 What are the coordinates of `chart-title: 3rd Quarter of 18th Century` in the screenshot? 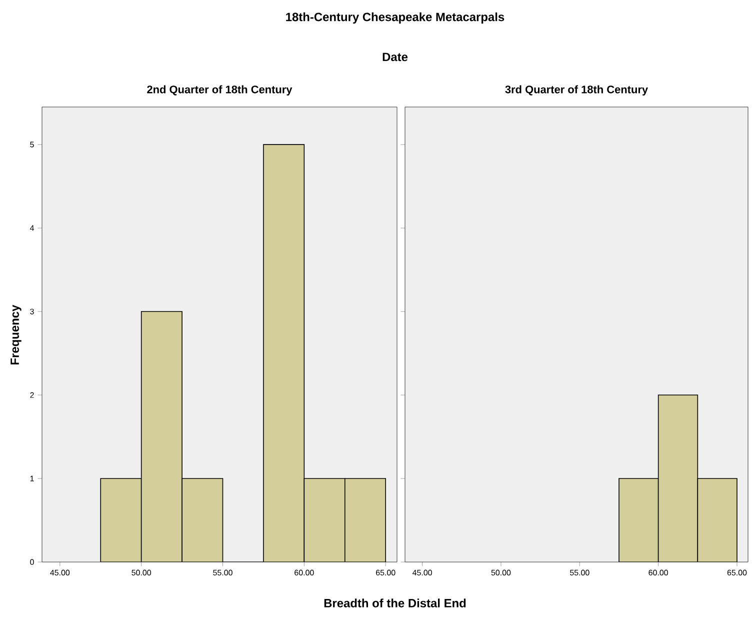 It's located at (576, 90).